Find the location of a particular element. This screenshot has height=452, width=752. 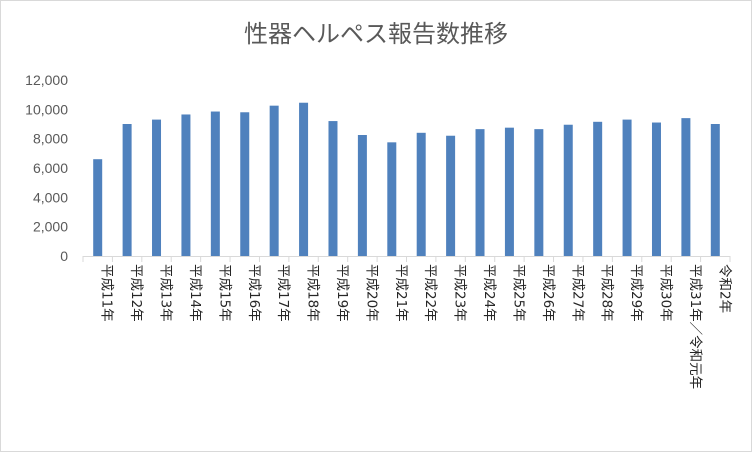

x-tick-label: 平成31年／令和元年 is located at coordinates (695, 326).